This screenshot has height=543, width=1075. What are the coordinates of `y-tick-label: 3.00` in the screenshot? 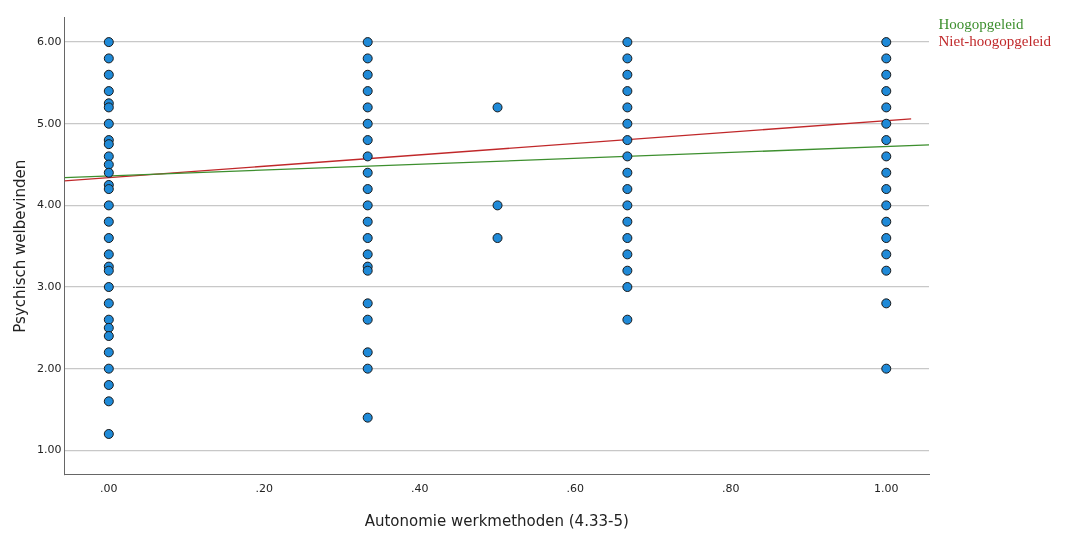 It's located at (49, 286).